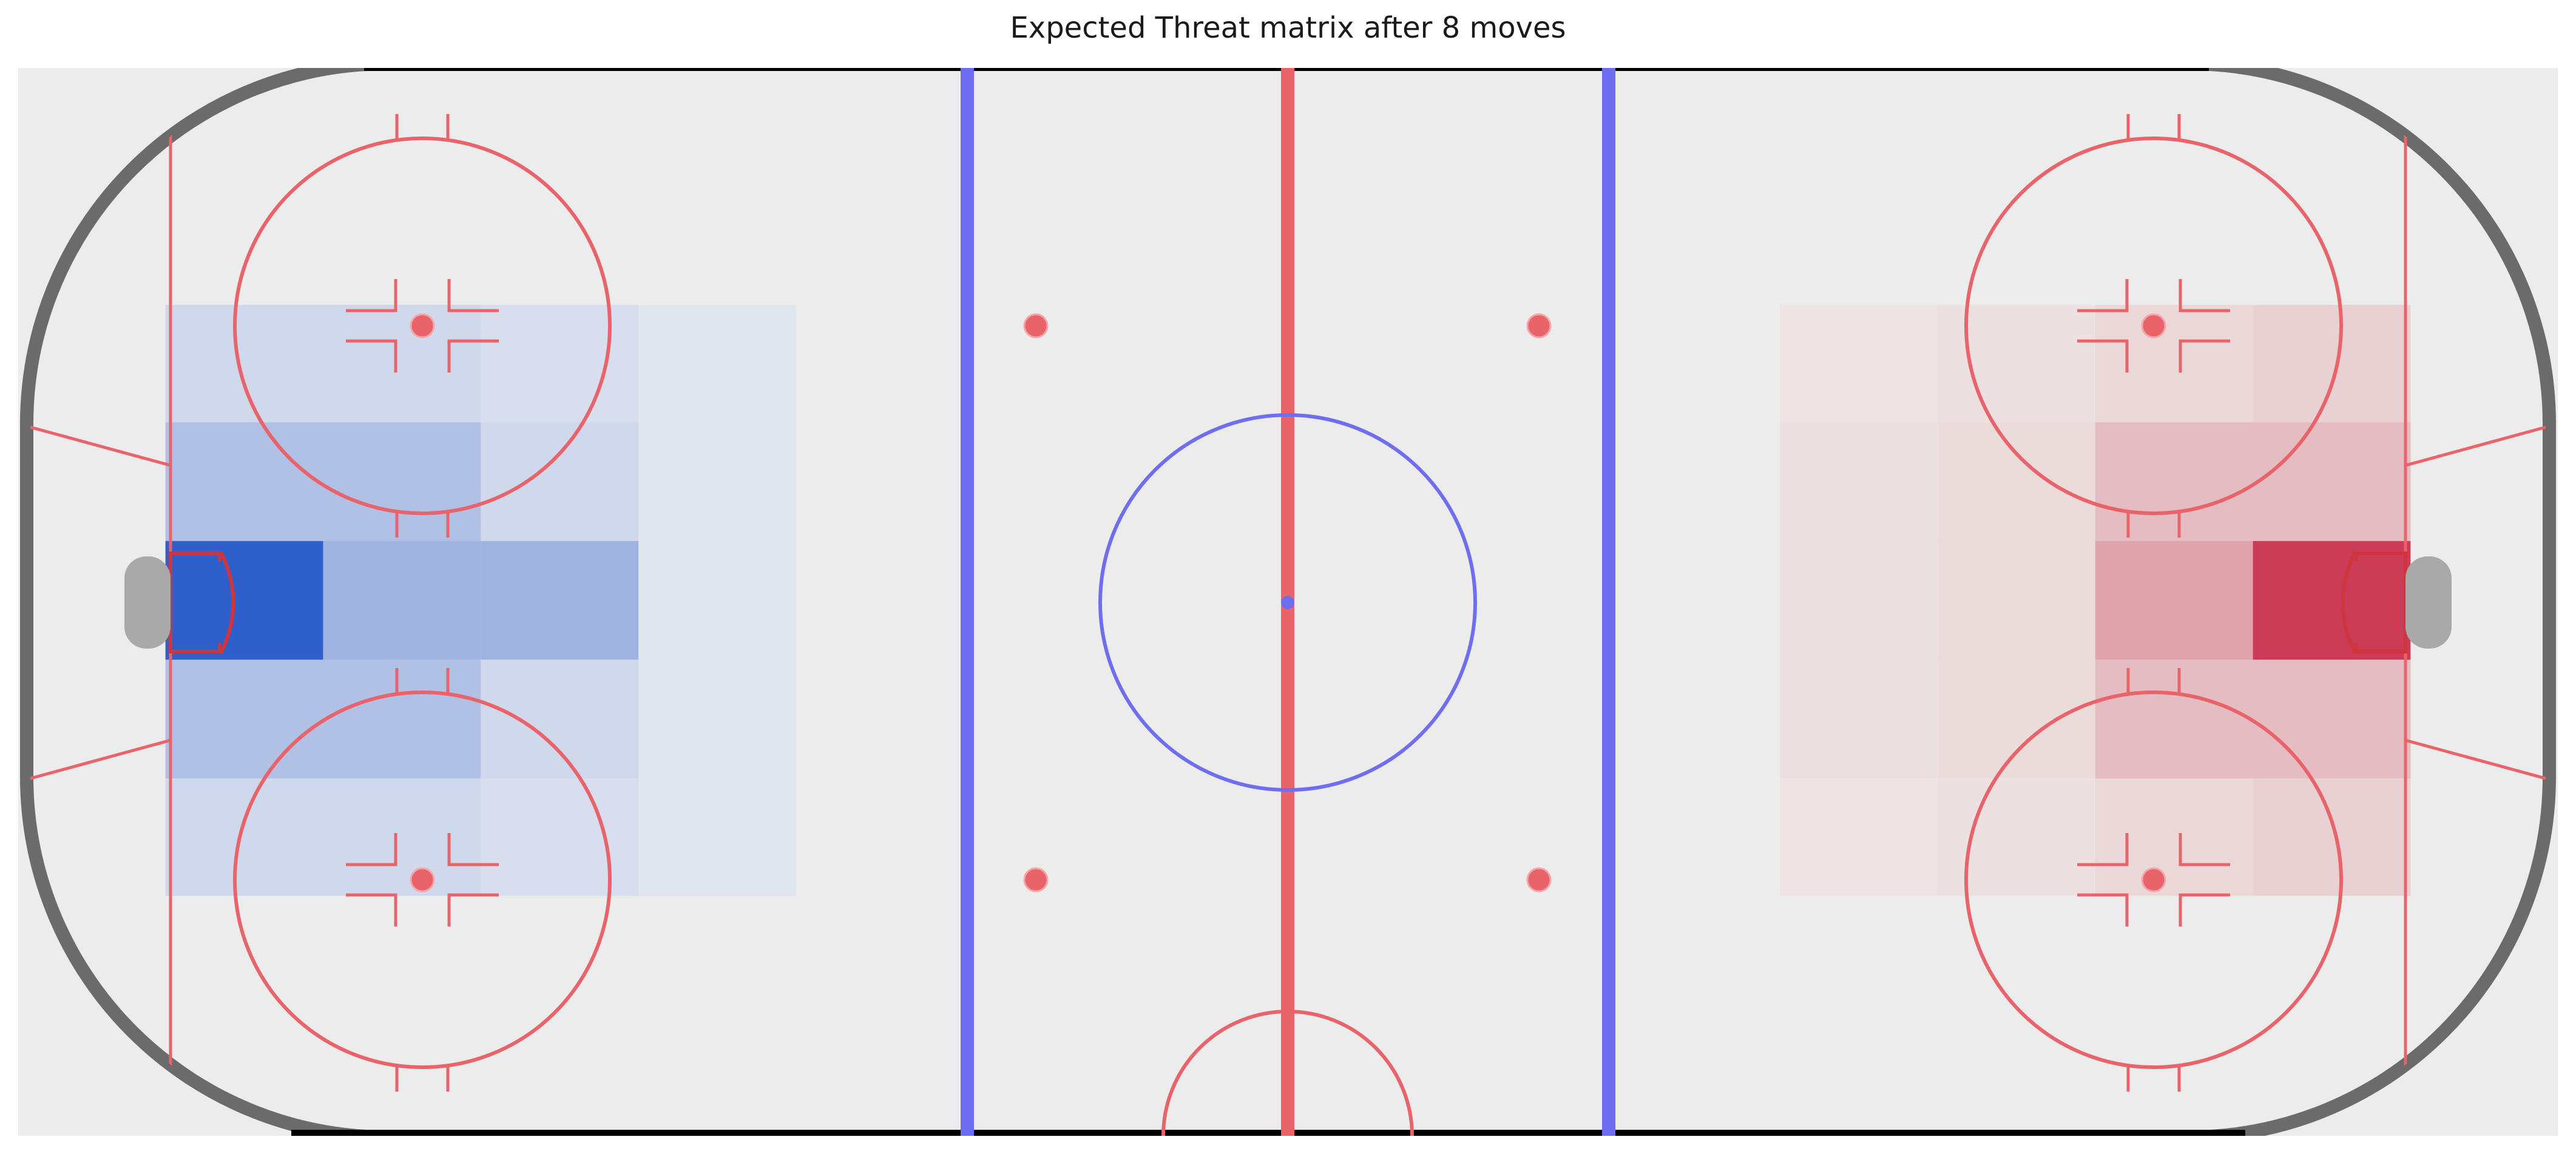  What do you see at coordinates (2428, 602) in the screenshot?
I see `goal-net-right` at bounding box center [2428, 602].